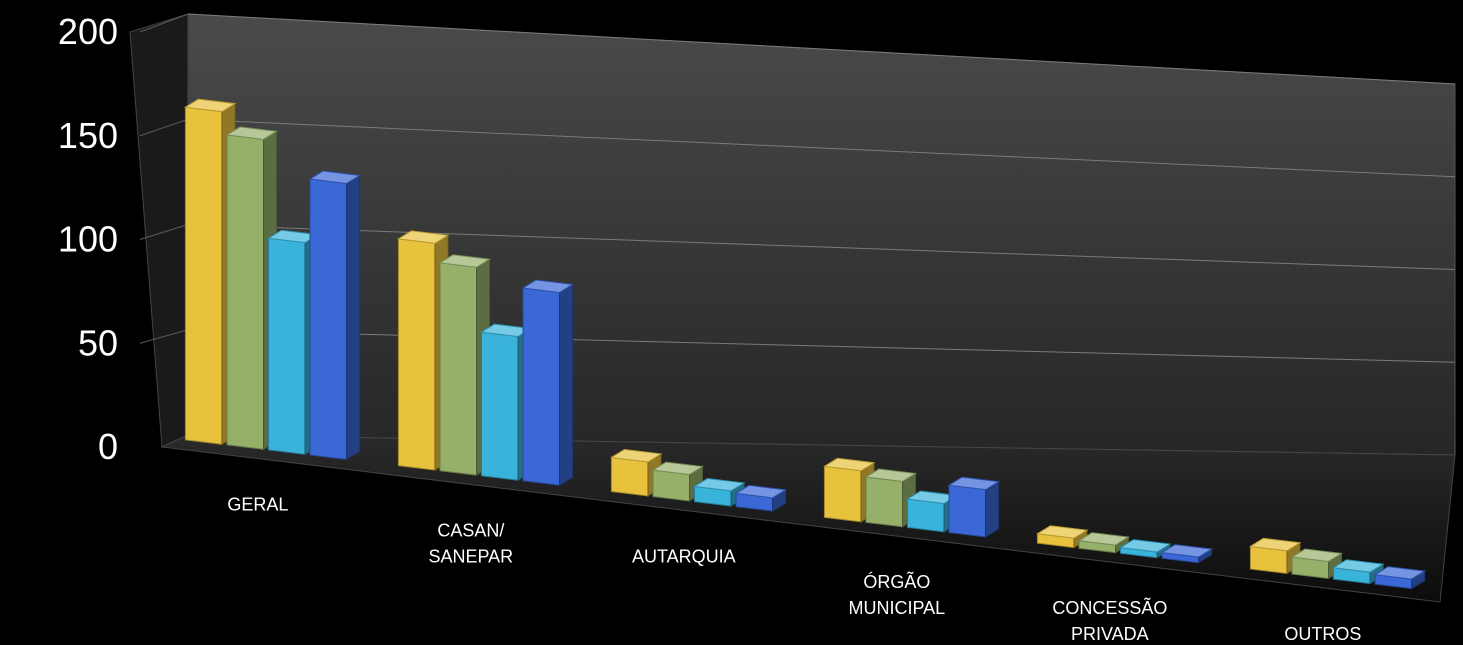 The image size is (1463, 645). What do you see at coordinates (470, 530) in the screenshot?
I see `x-tick-label: CASAN/` at bounding box center [470, 530].